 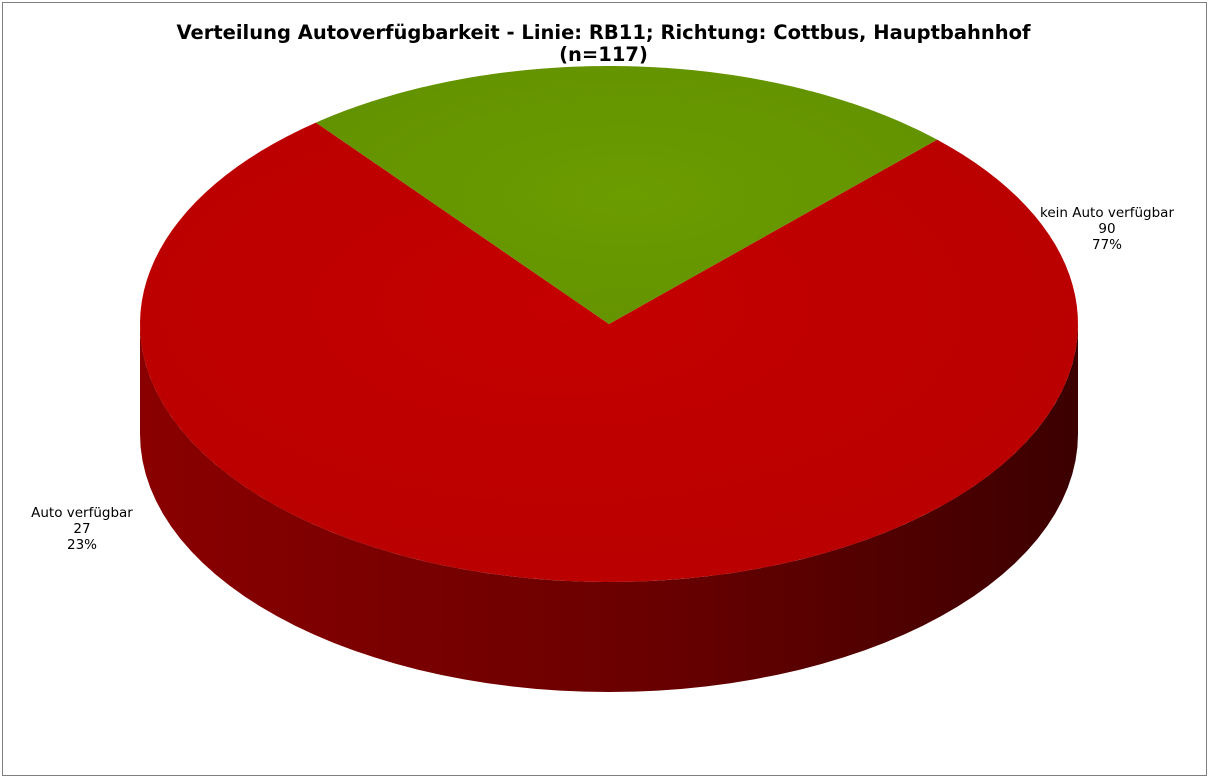 I want to click on data-label-name: Auto verfügbar, so click(x=82, y=513).